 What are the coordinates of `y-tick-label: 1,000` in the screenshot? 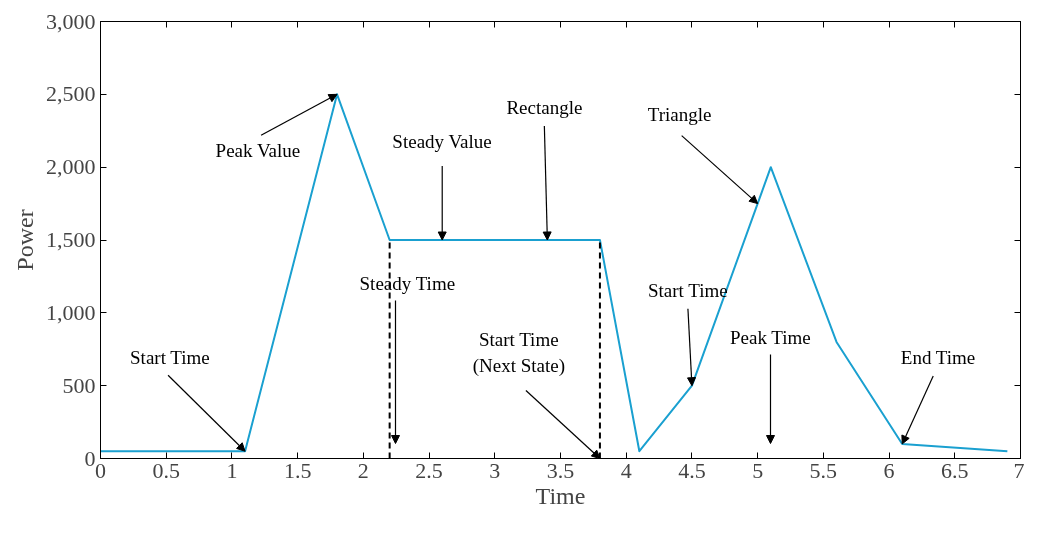 It's located at (71, 312).